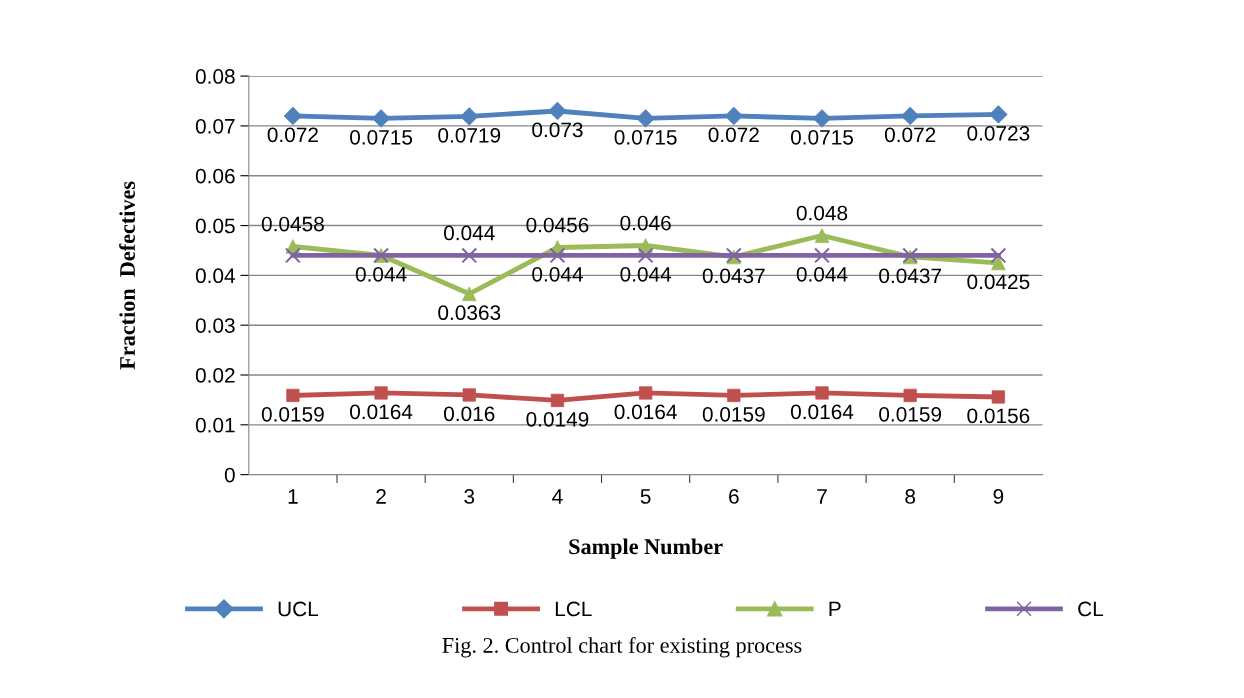 This screenshot has height=698, width=1244. Describe the element at coordinates (293, 496) in the screenshot. I see `x-tick-label: 1` at that location.